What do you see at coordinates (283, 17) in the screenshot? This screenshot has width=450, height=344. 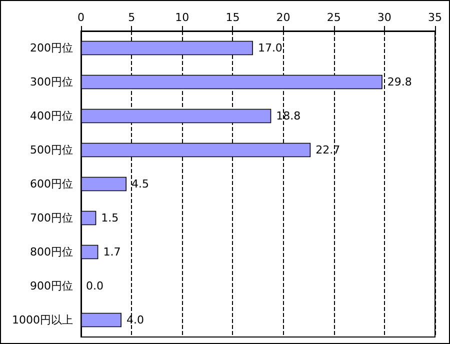 I see `x-tick-label: 20` at bounding box center [283, 17].